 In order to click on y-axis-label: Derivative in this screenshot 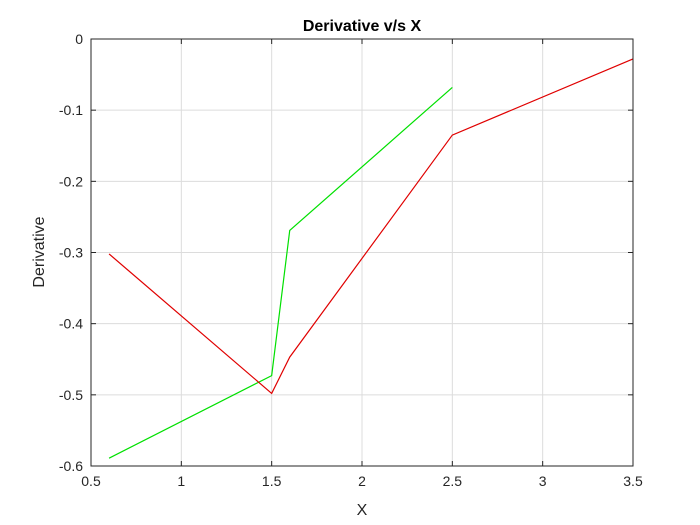, I will do `click(39, 251)`.